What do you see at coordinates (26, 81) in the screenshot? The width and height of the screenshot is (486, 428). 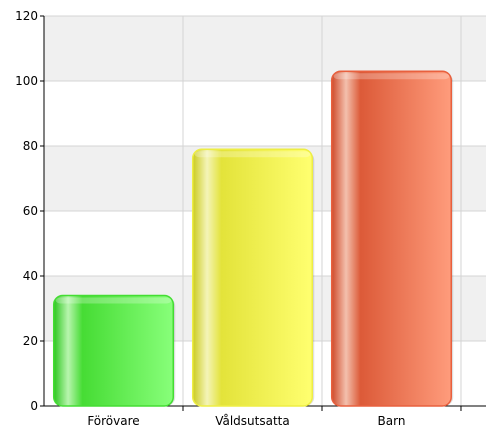 I see `y-tick-label: 100` at bounding box center [26, 81].